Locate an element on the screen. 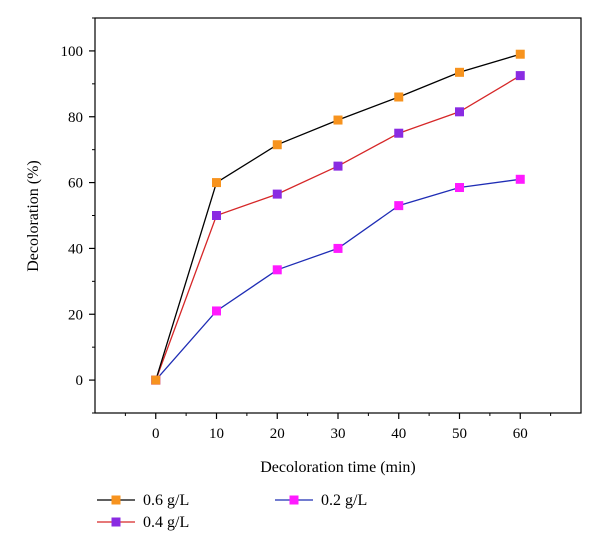 The width and height of the screenshot is (600, 560). x-tick-label: 0 is located at coordinates (156, 434).